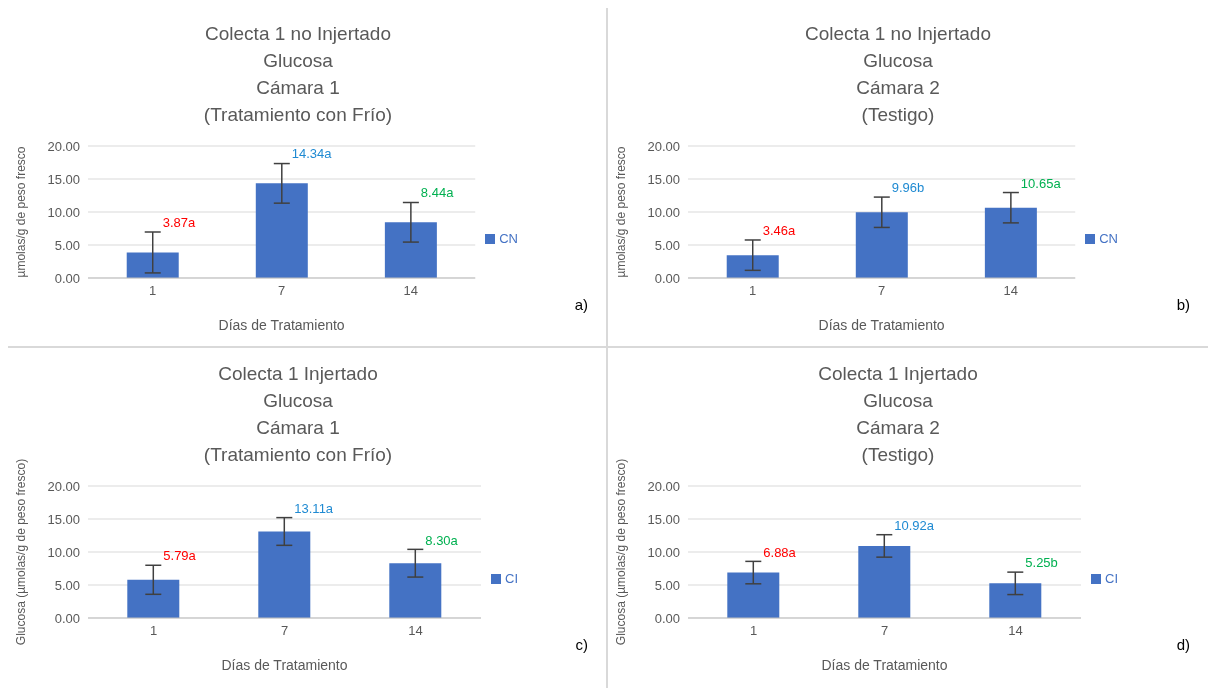 The height and width of the screenshot is (689, 1208). I want to click on data-label: 3.87a, so click(179, 222).